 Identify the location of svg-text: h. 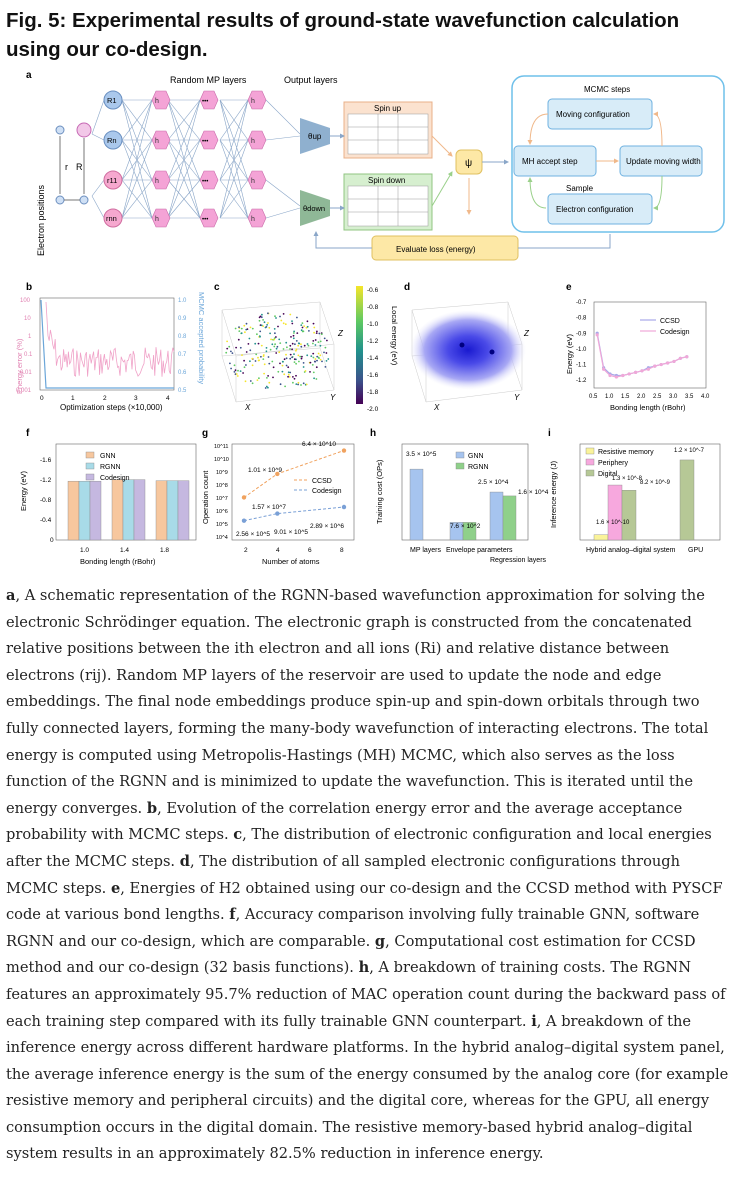
(253, 219).